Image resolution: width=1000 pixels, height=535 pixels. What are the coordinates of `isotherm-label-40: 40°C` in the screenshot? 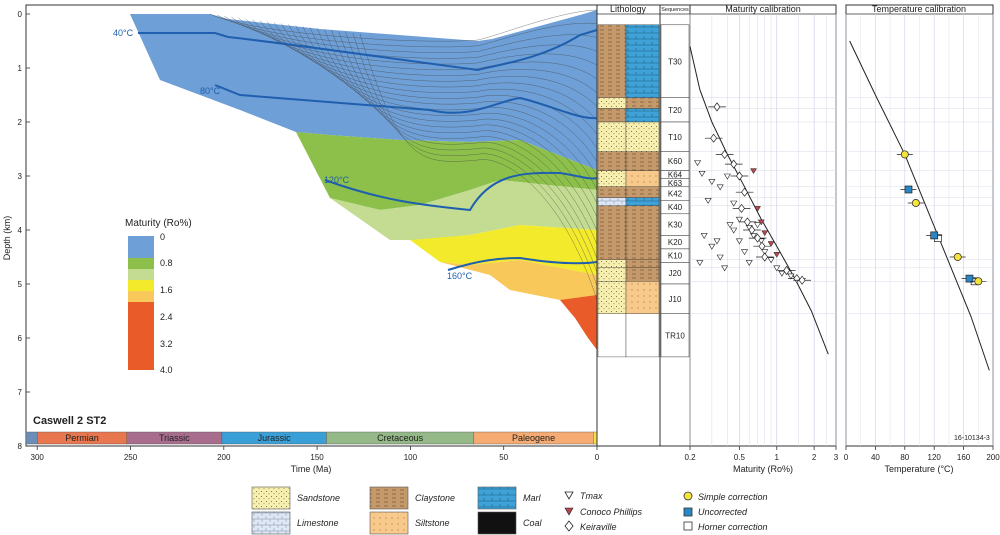 It's located at (123, 33).